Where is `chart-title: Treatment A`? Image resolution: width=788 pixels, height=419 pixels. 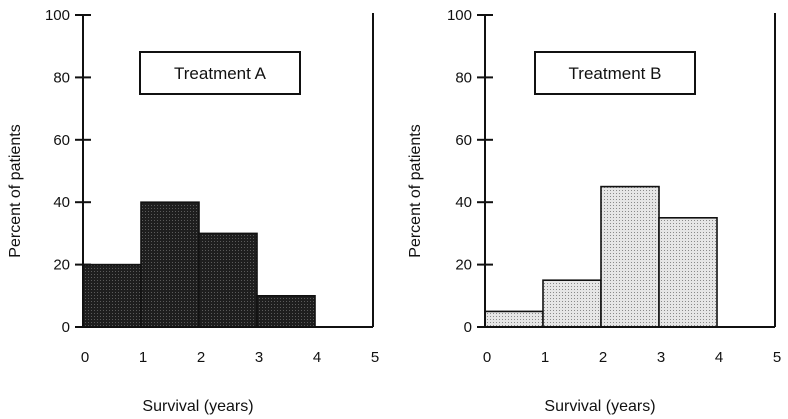
chart-title: Treatment A is located at coordinates (220, 73).